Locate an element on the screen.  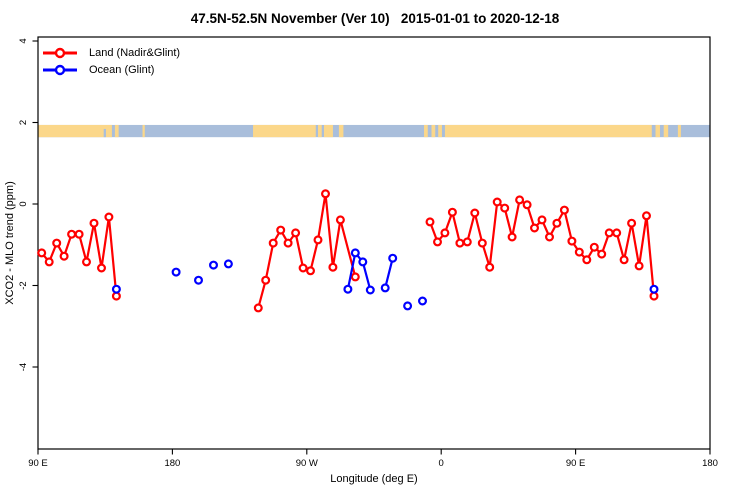
y-tick-label: -2 is located at coordinates (23, 285).